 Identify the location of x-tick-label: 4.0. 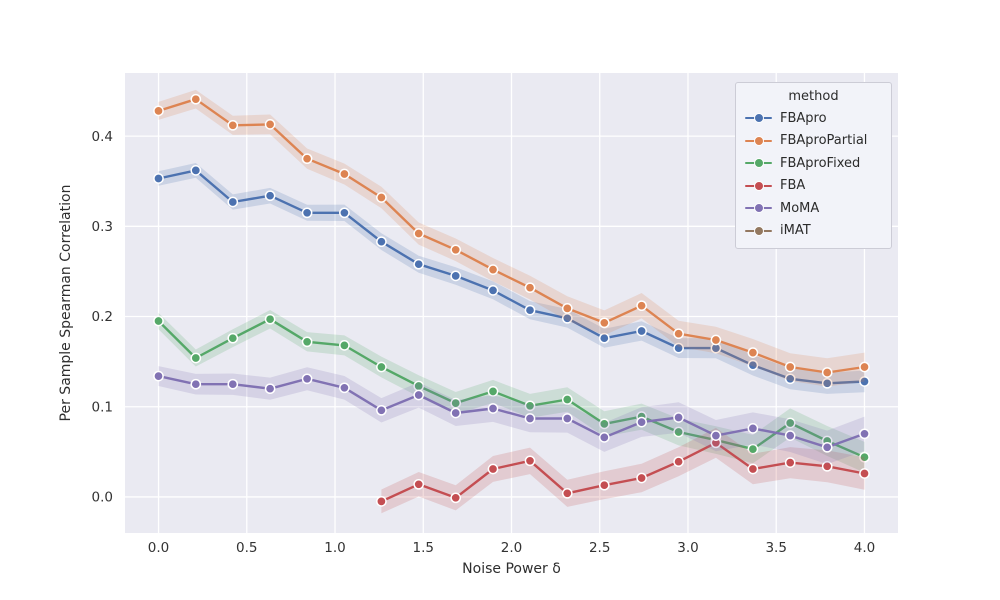
(864, 548).